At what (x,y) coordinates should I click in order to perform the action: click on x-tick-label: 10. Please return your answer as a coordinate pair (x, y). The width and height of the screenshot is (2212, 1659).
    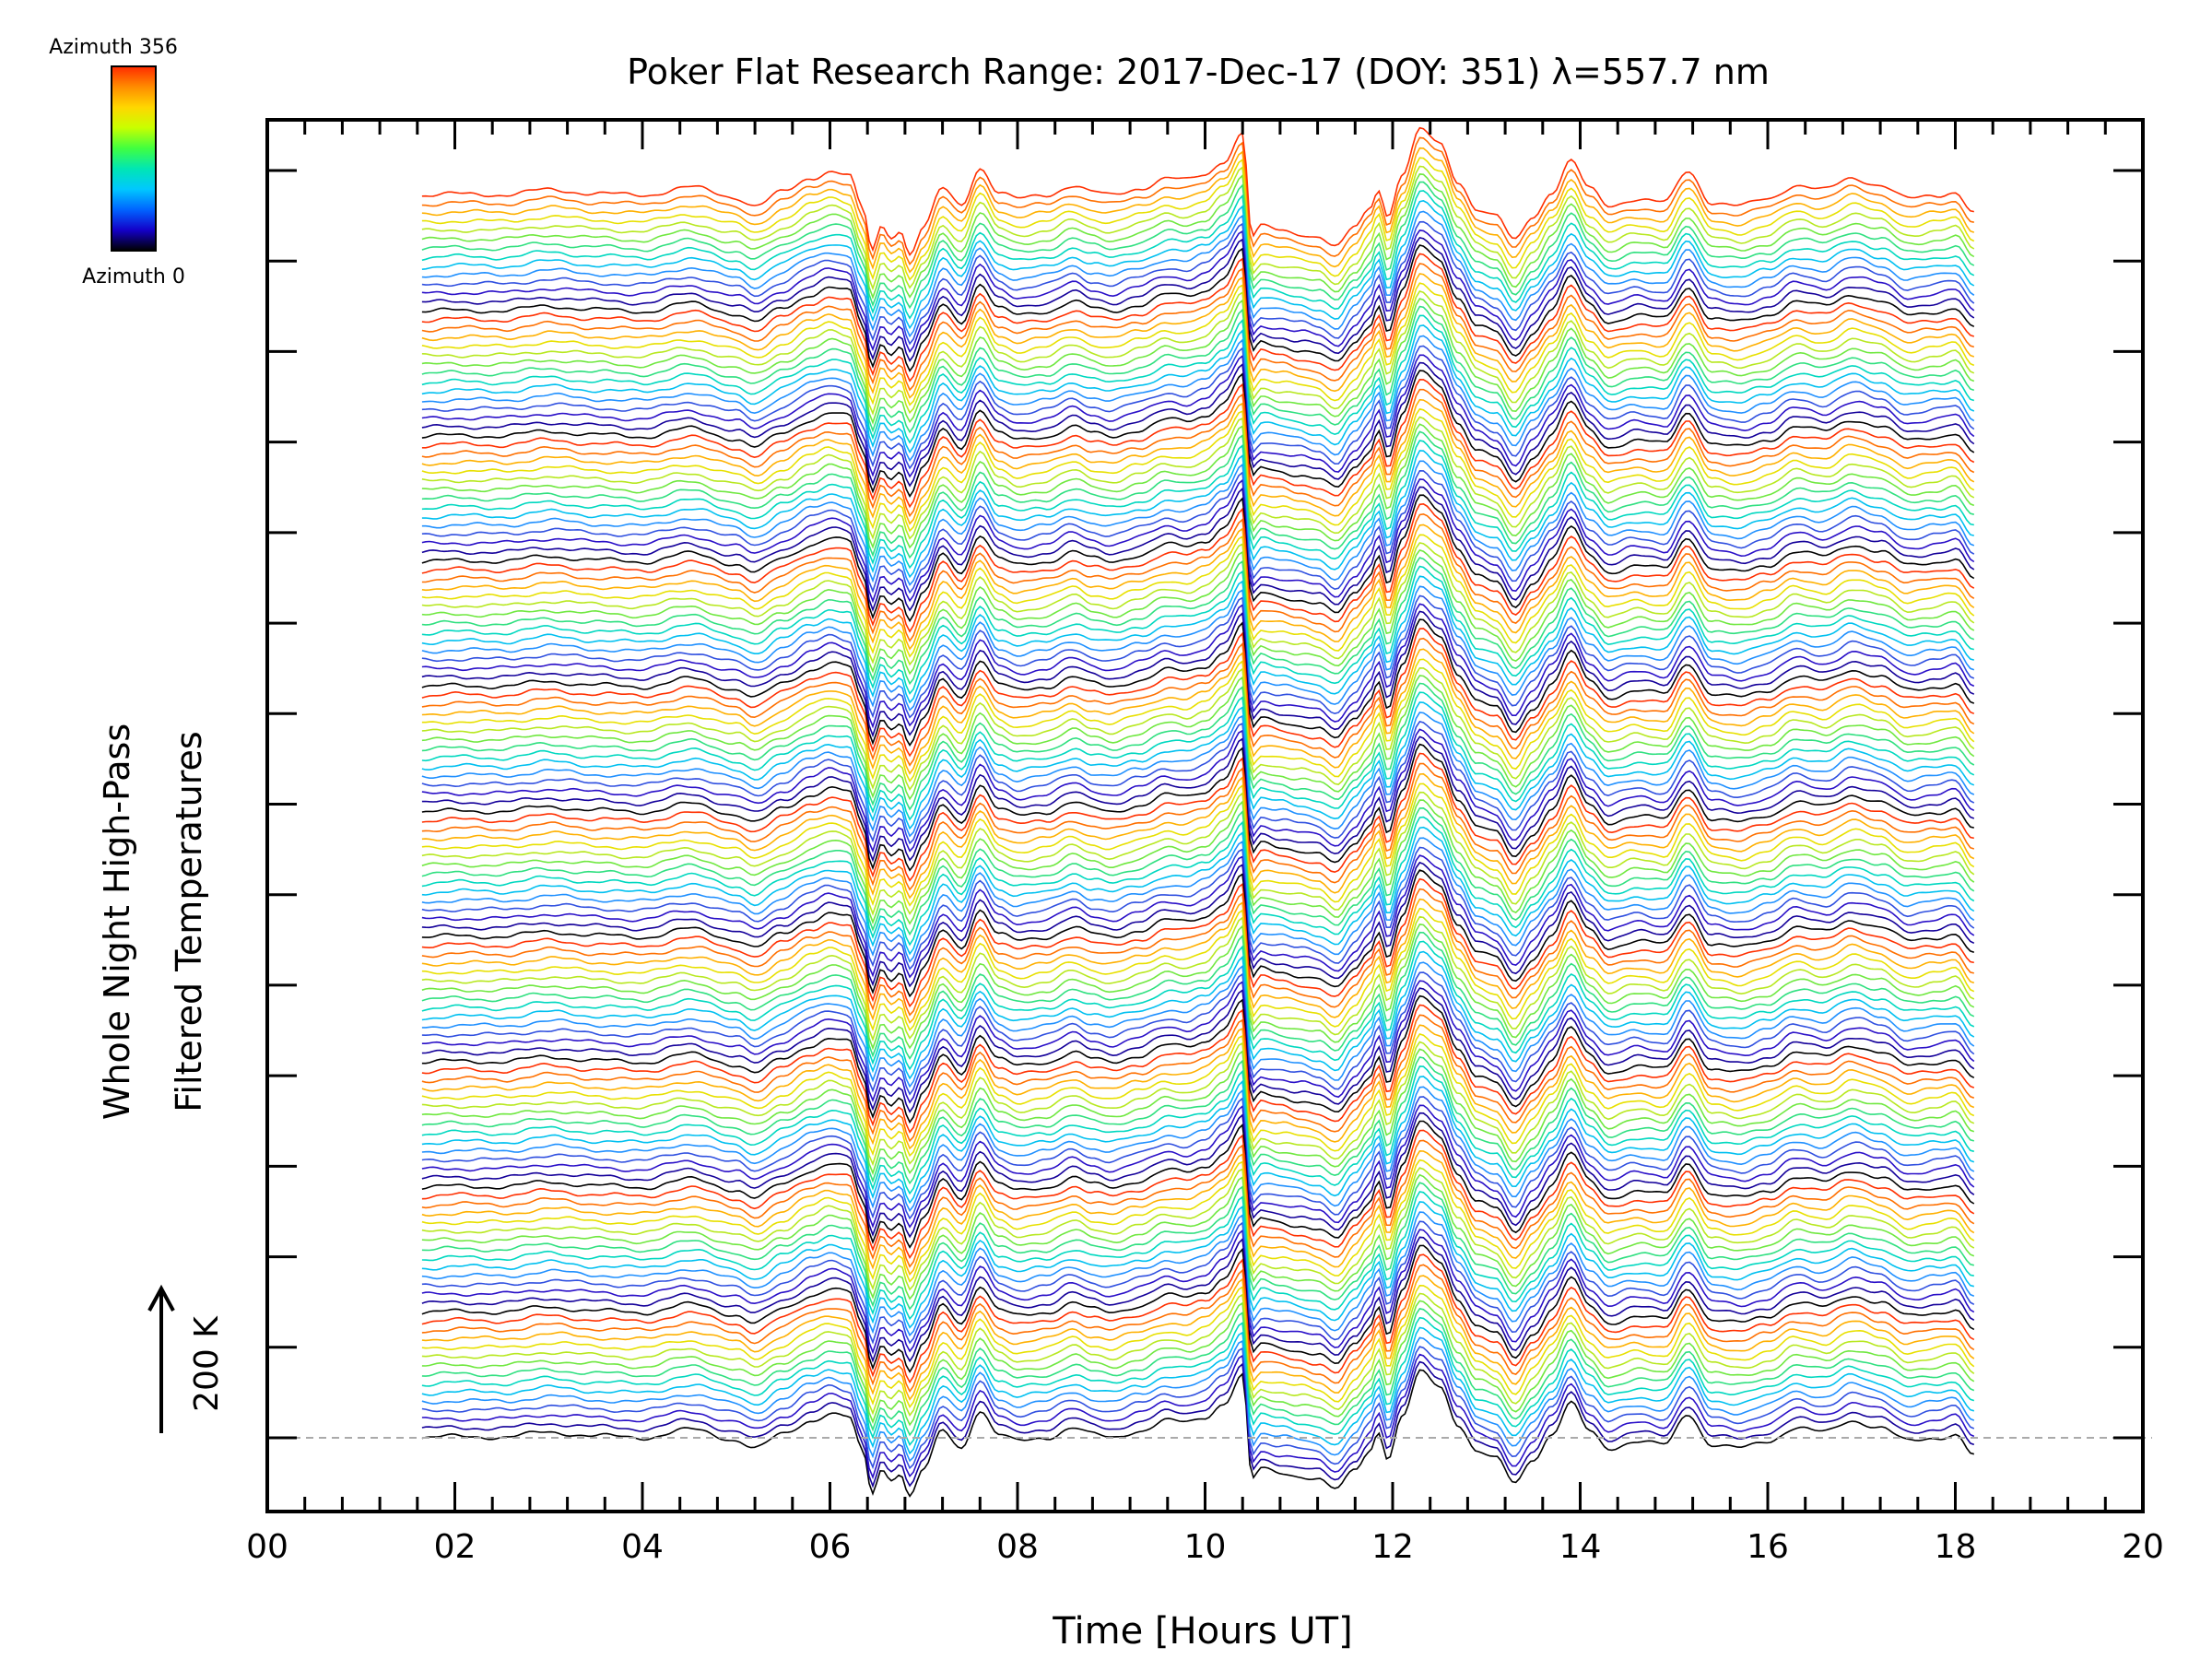
    Looking at the image, I should click on (1205, 1547).